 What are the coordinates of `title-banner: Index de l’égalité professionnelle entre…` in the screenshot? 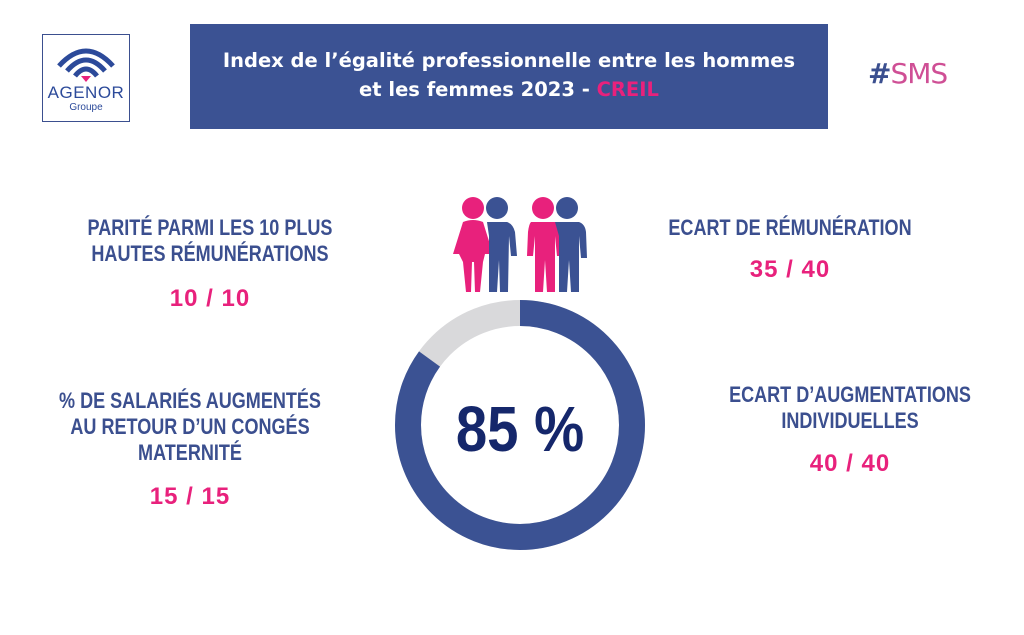 It's located at (509, 76).